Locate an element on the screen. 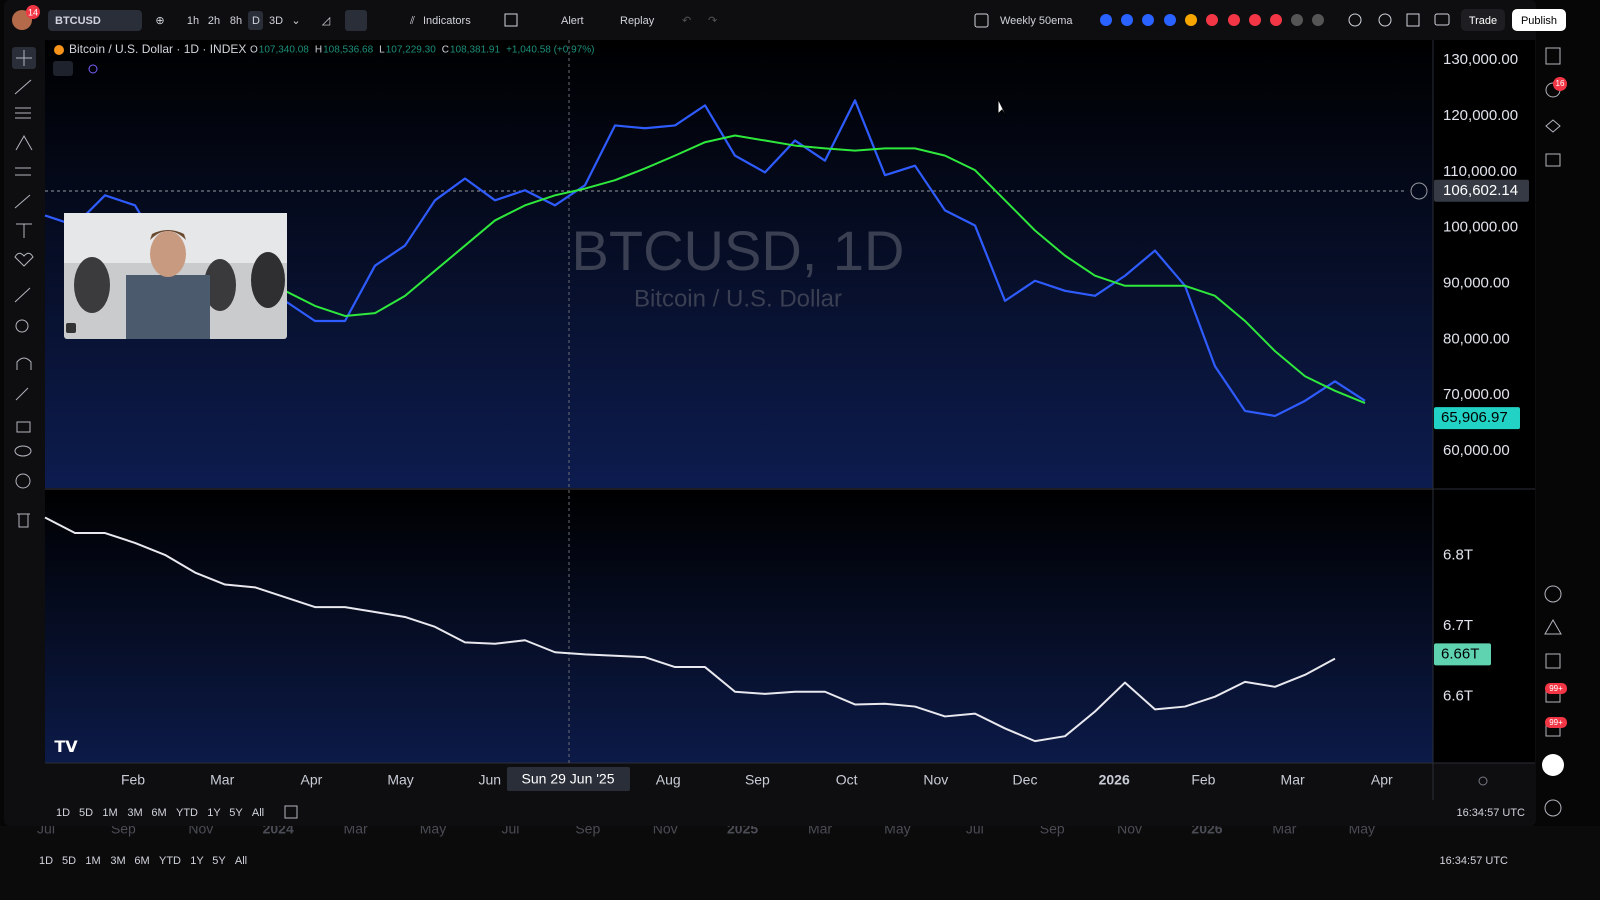 This screenshot has width=1600, height=900. templates is located at coordinates (511, 20).